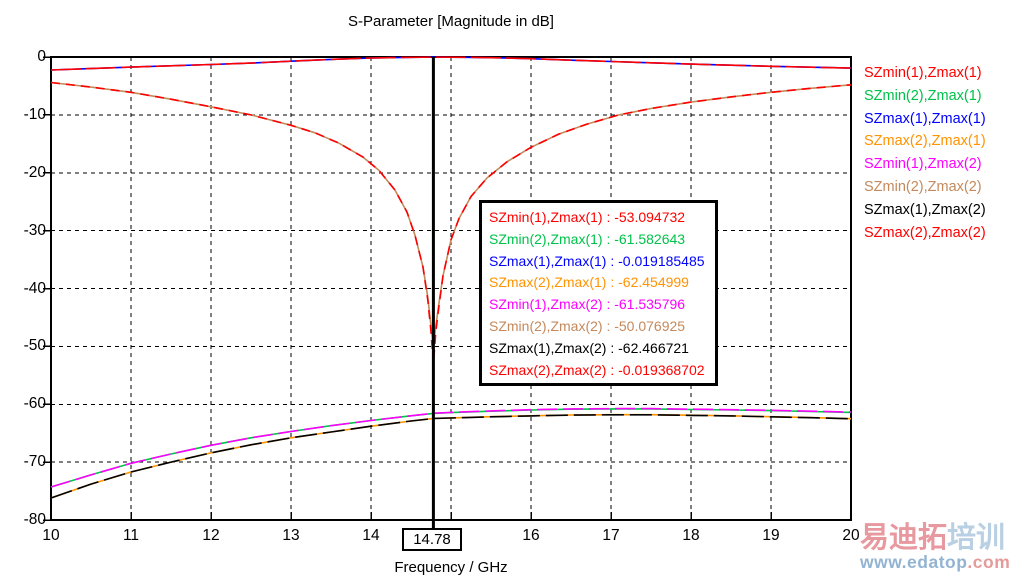 The image size is (1024, 585). Describe the element at coordinates (291, 535) in the screenshot. I see `x-tick-label: 13` at that location.